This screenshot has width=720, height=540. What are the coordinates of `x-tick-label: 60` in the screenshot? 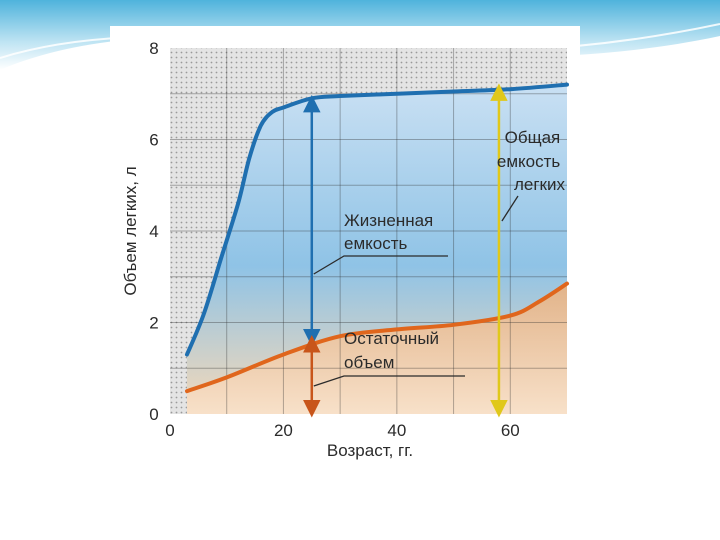 It's located at (510, 430).